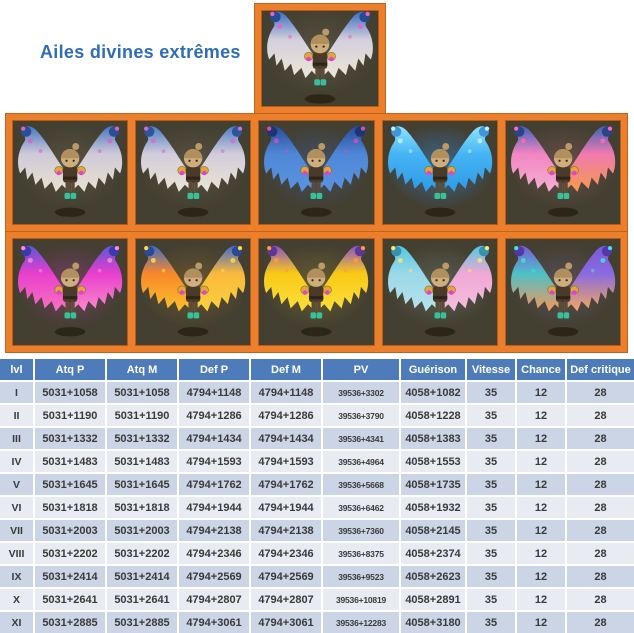 The height and width of the screenshot is (633, 634). I want to click on table-cell: 4058+1228, so click(433, 415).